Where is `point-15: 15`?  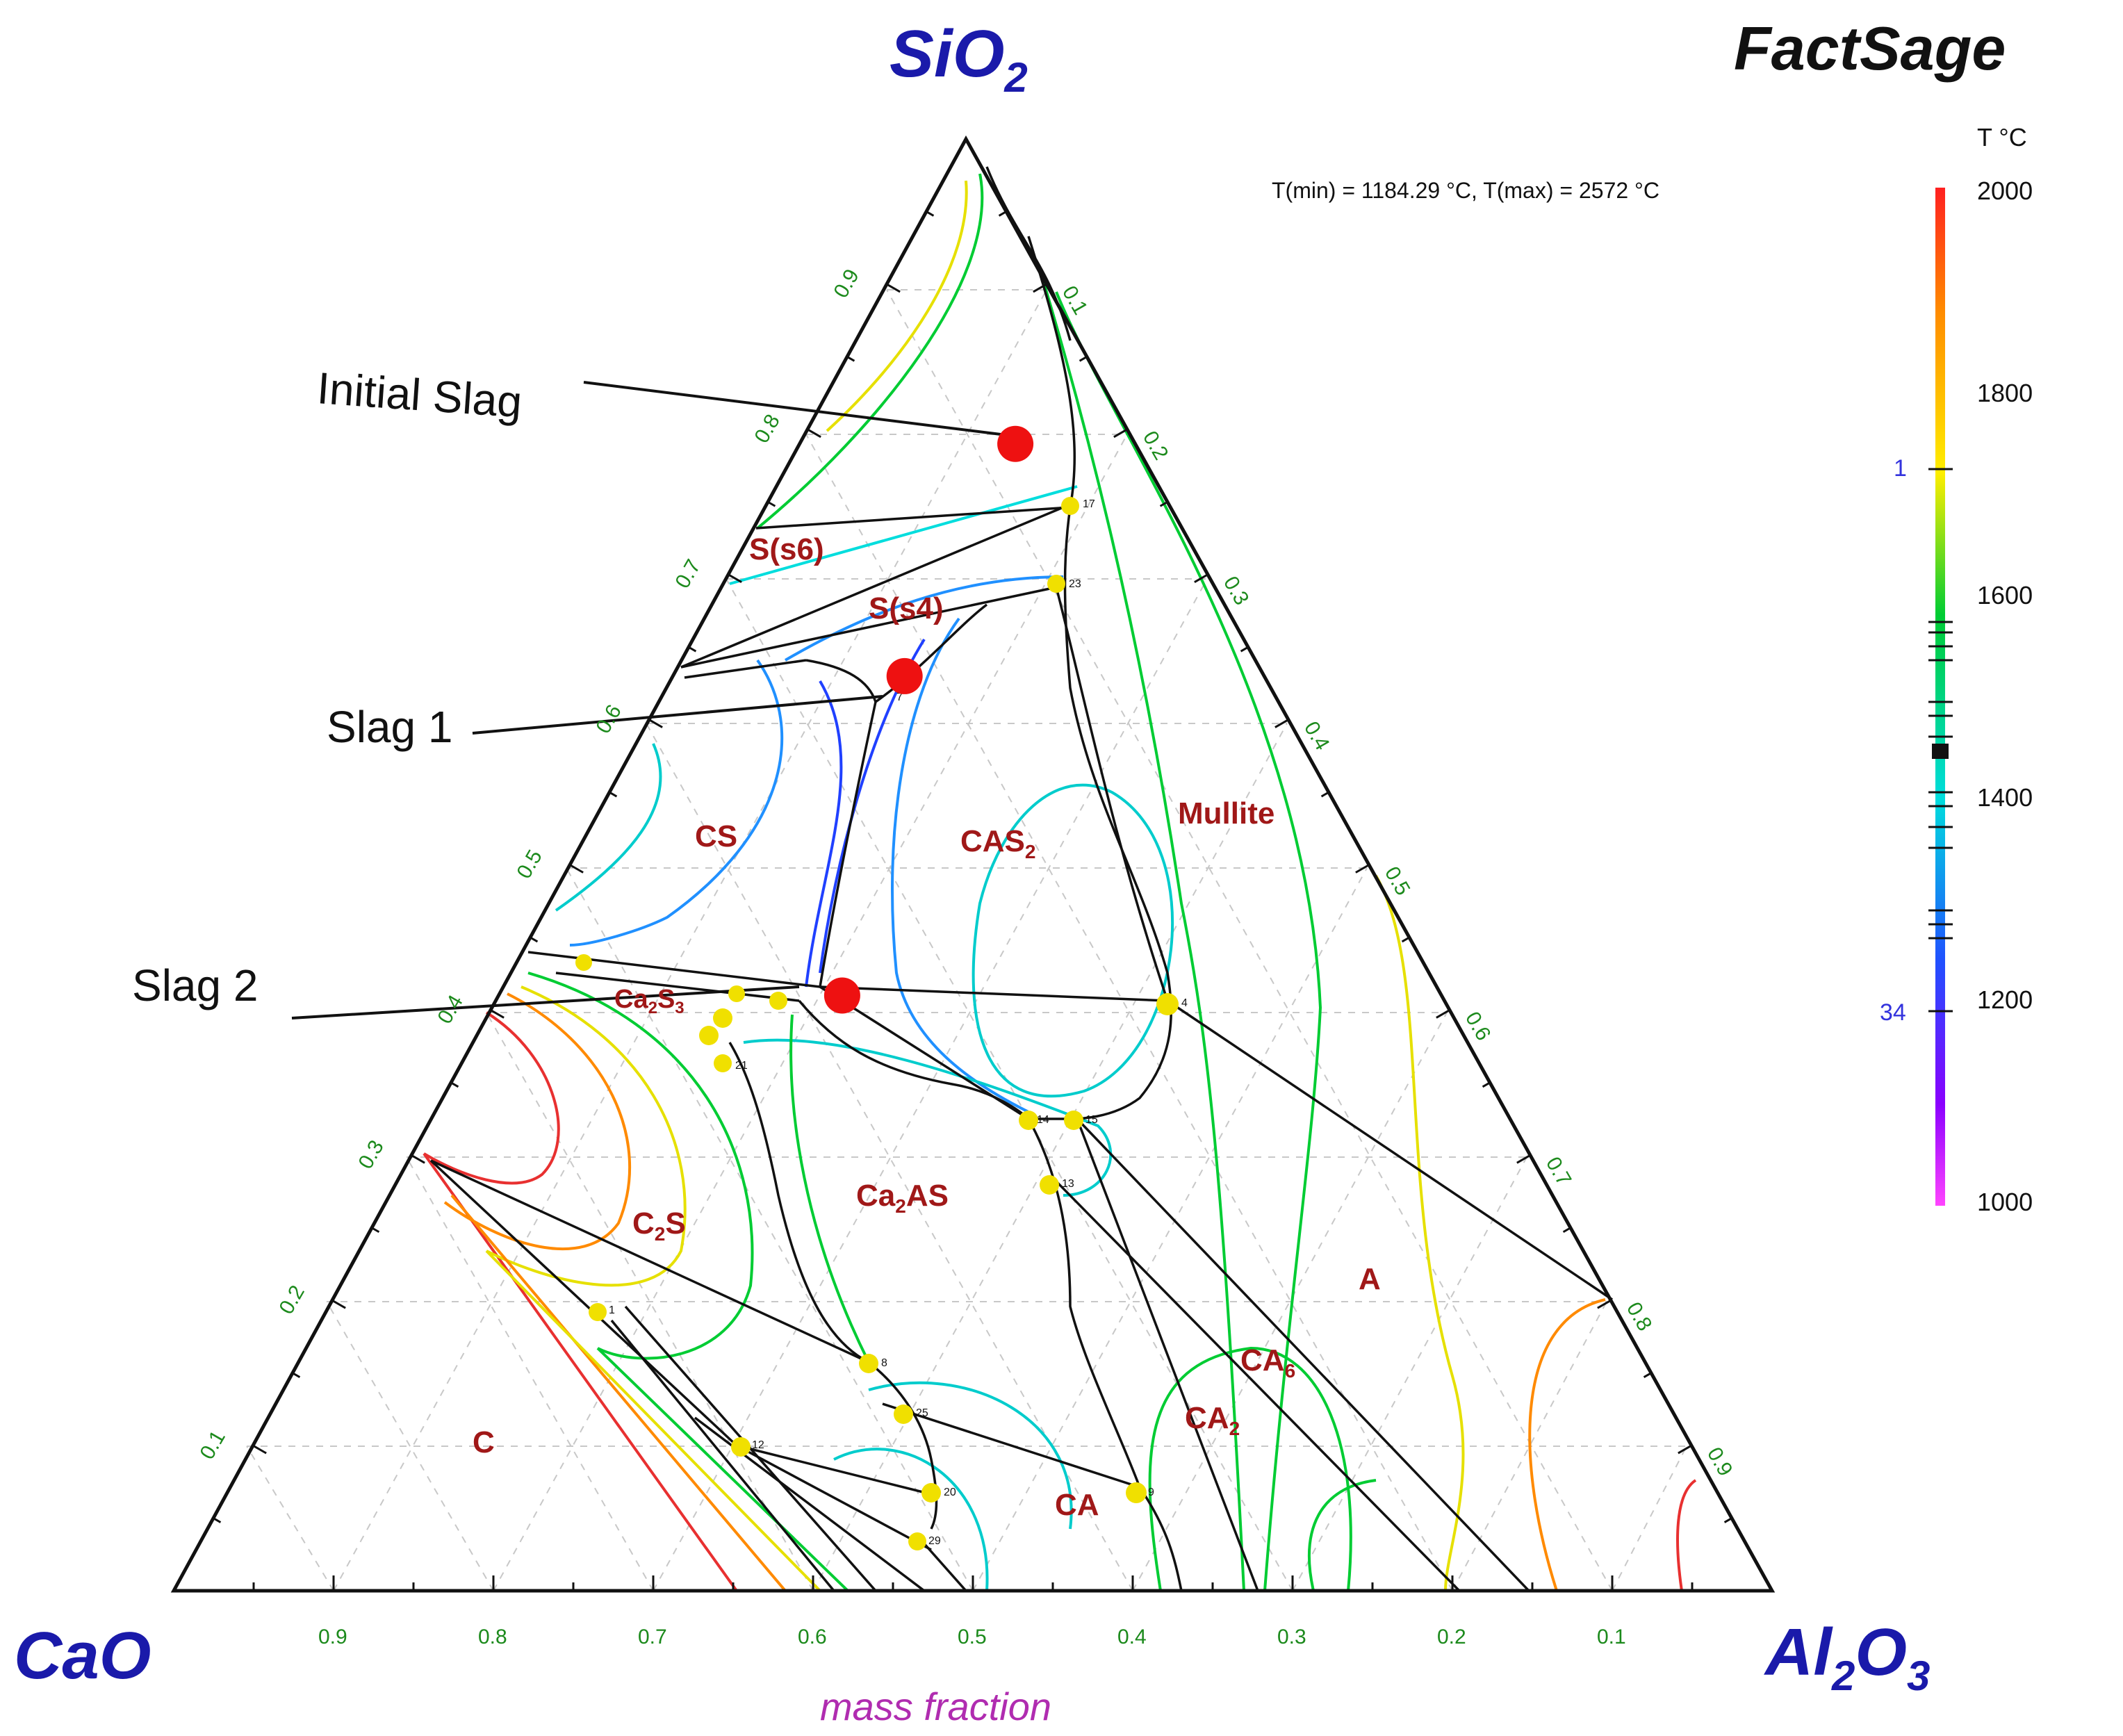 point-15: 15 is located at coordinates (1091, 1120).